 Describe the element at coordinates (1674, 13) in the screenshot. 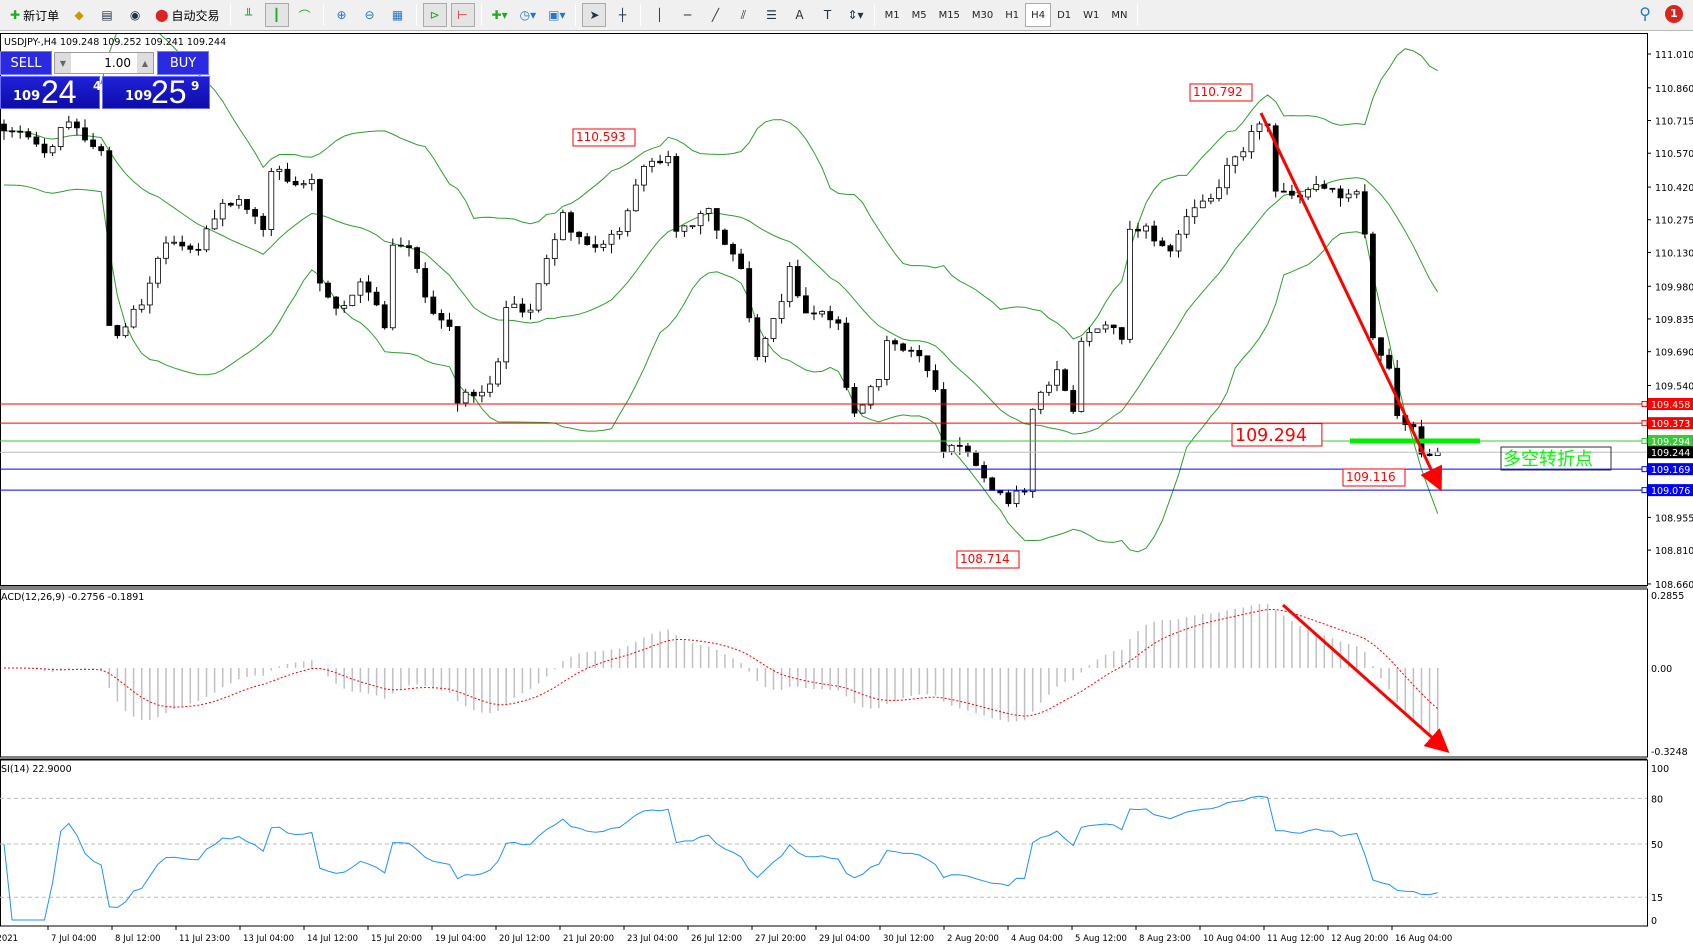

I see `notification-badge: 1` at that location.